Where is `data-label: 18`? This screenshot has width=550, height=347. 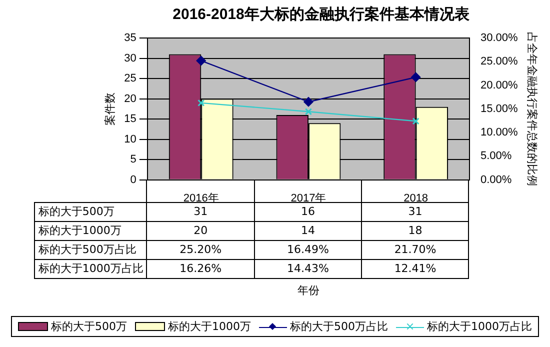 data-label: 18 is located at coordinates (415, 231).